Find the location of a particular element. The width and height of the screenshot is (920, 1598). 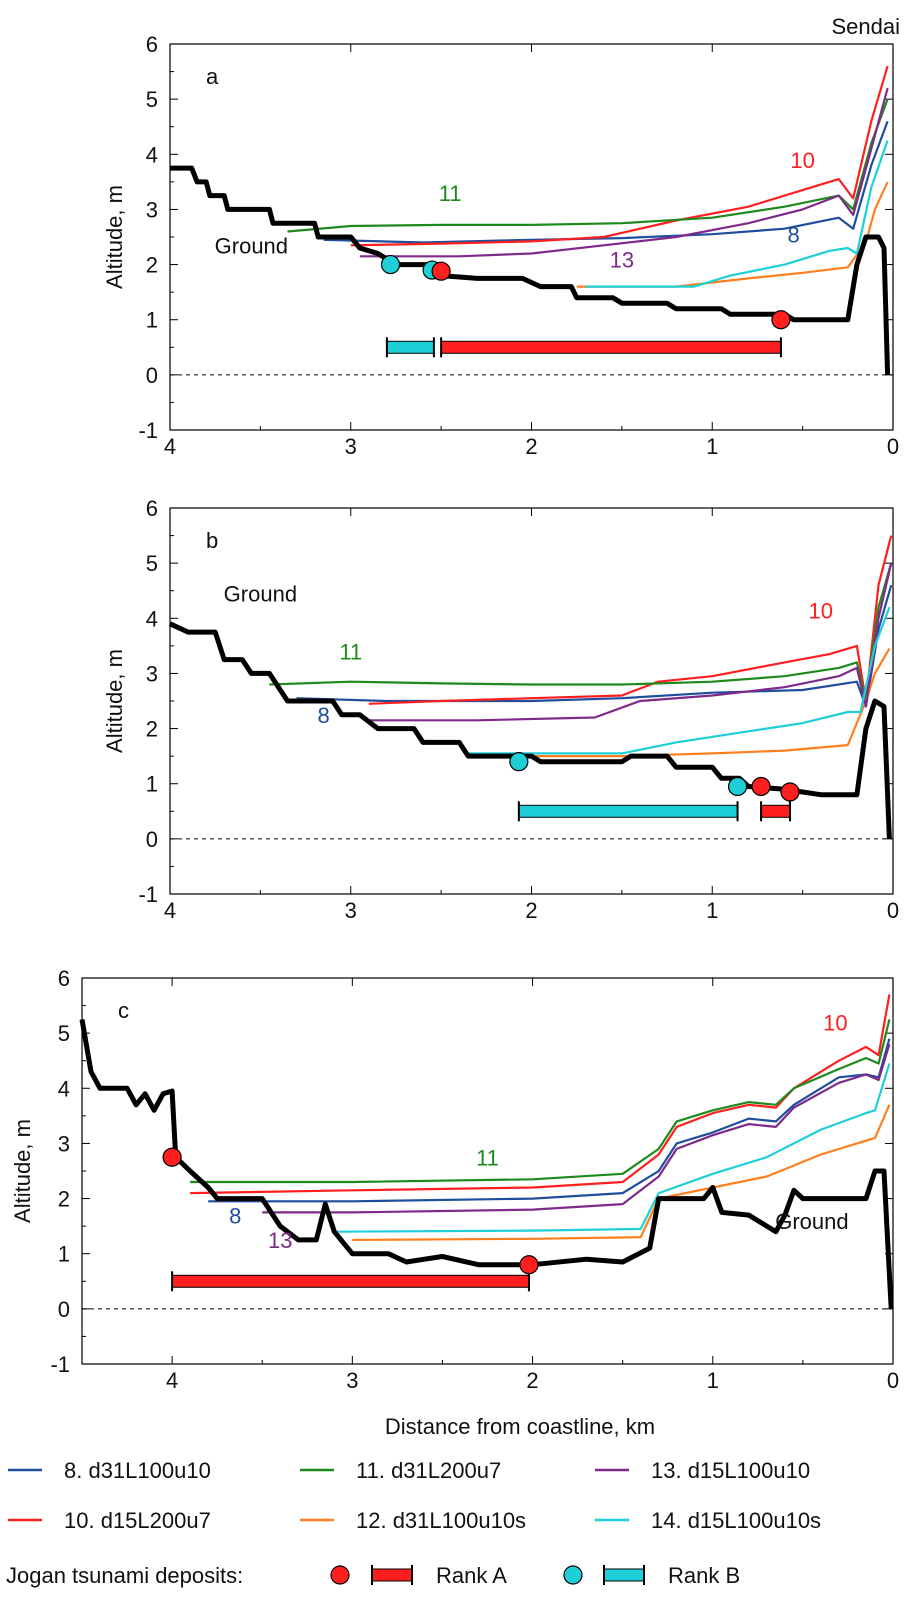

legend-label-s14: 14. d15L100u10s is located at coordinates (736, 1520).